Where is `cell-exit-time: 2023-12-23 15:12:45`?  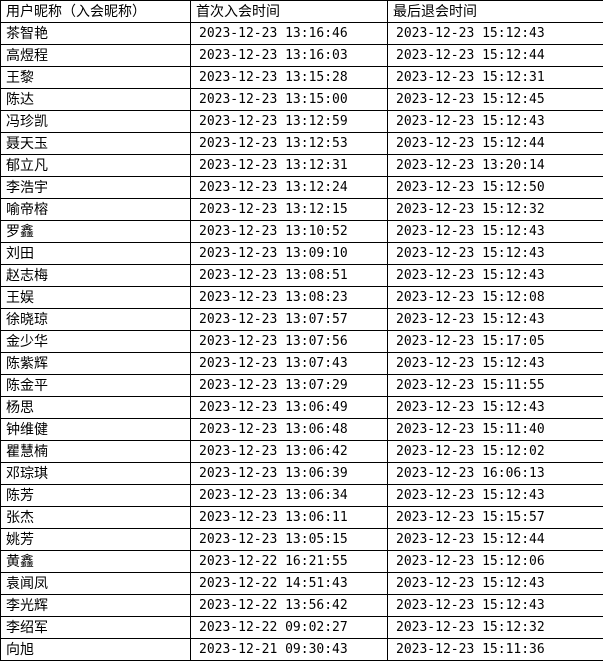 cell-exit-time: 2023-12-23 15:12:45 is located at coordinates (495, 100).